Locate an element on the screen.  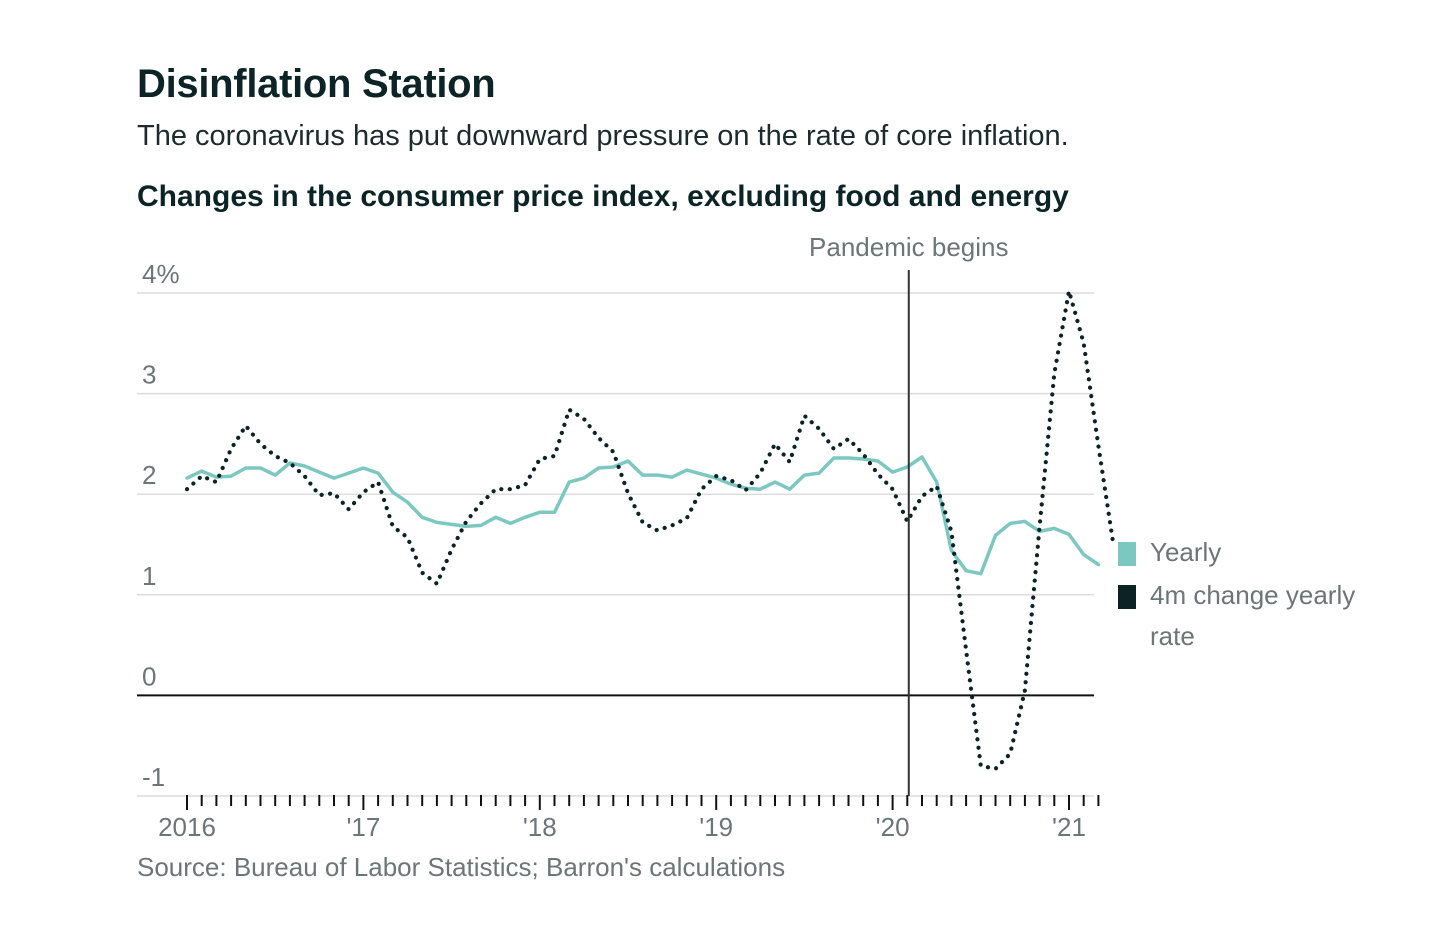
legend-swatch-four-month is located at coordinates (1127, 597).